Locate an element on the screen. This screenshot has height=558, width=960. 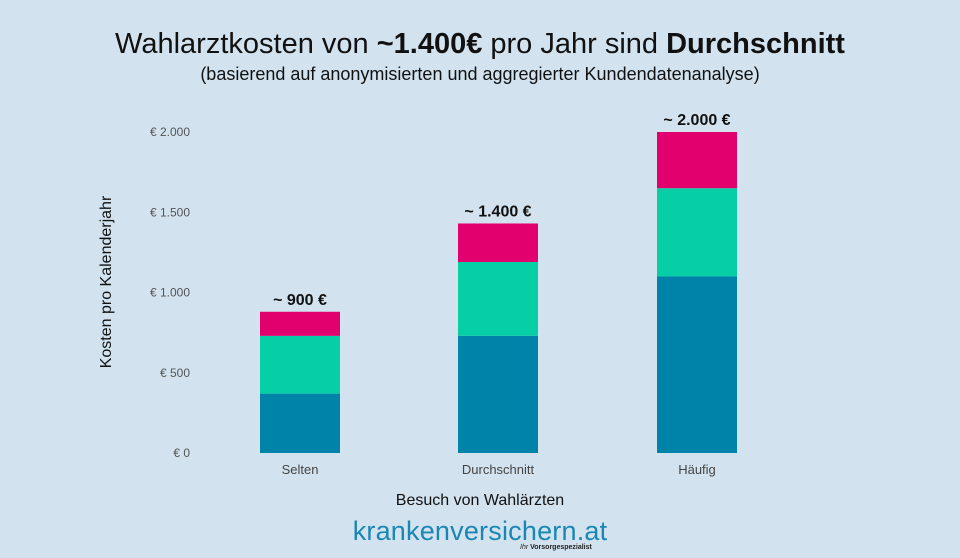
bar-total-label: ~ 900 € is located at coordinates (300, 300).